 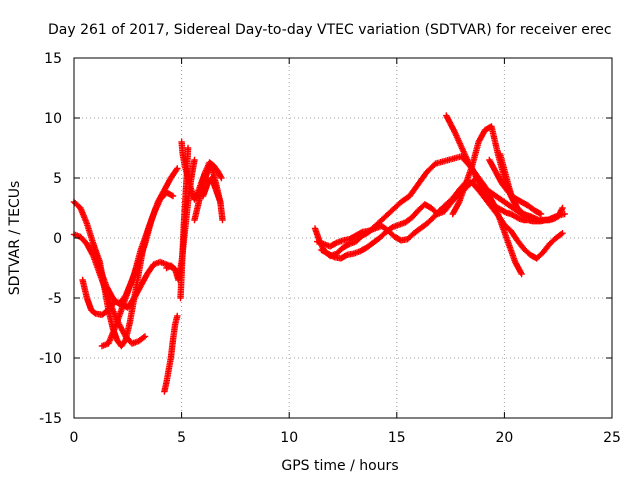 I want to click on x-tick-label-5: 25, so click(x=612, y=438).